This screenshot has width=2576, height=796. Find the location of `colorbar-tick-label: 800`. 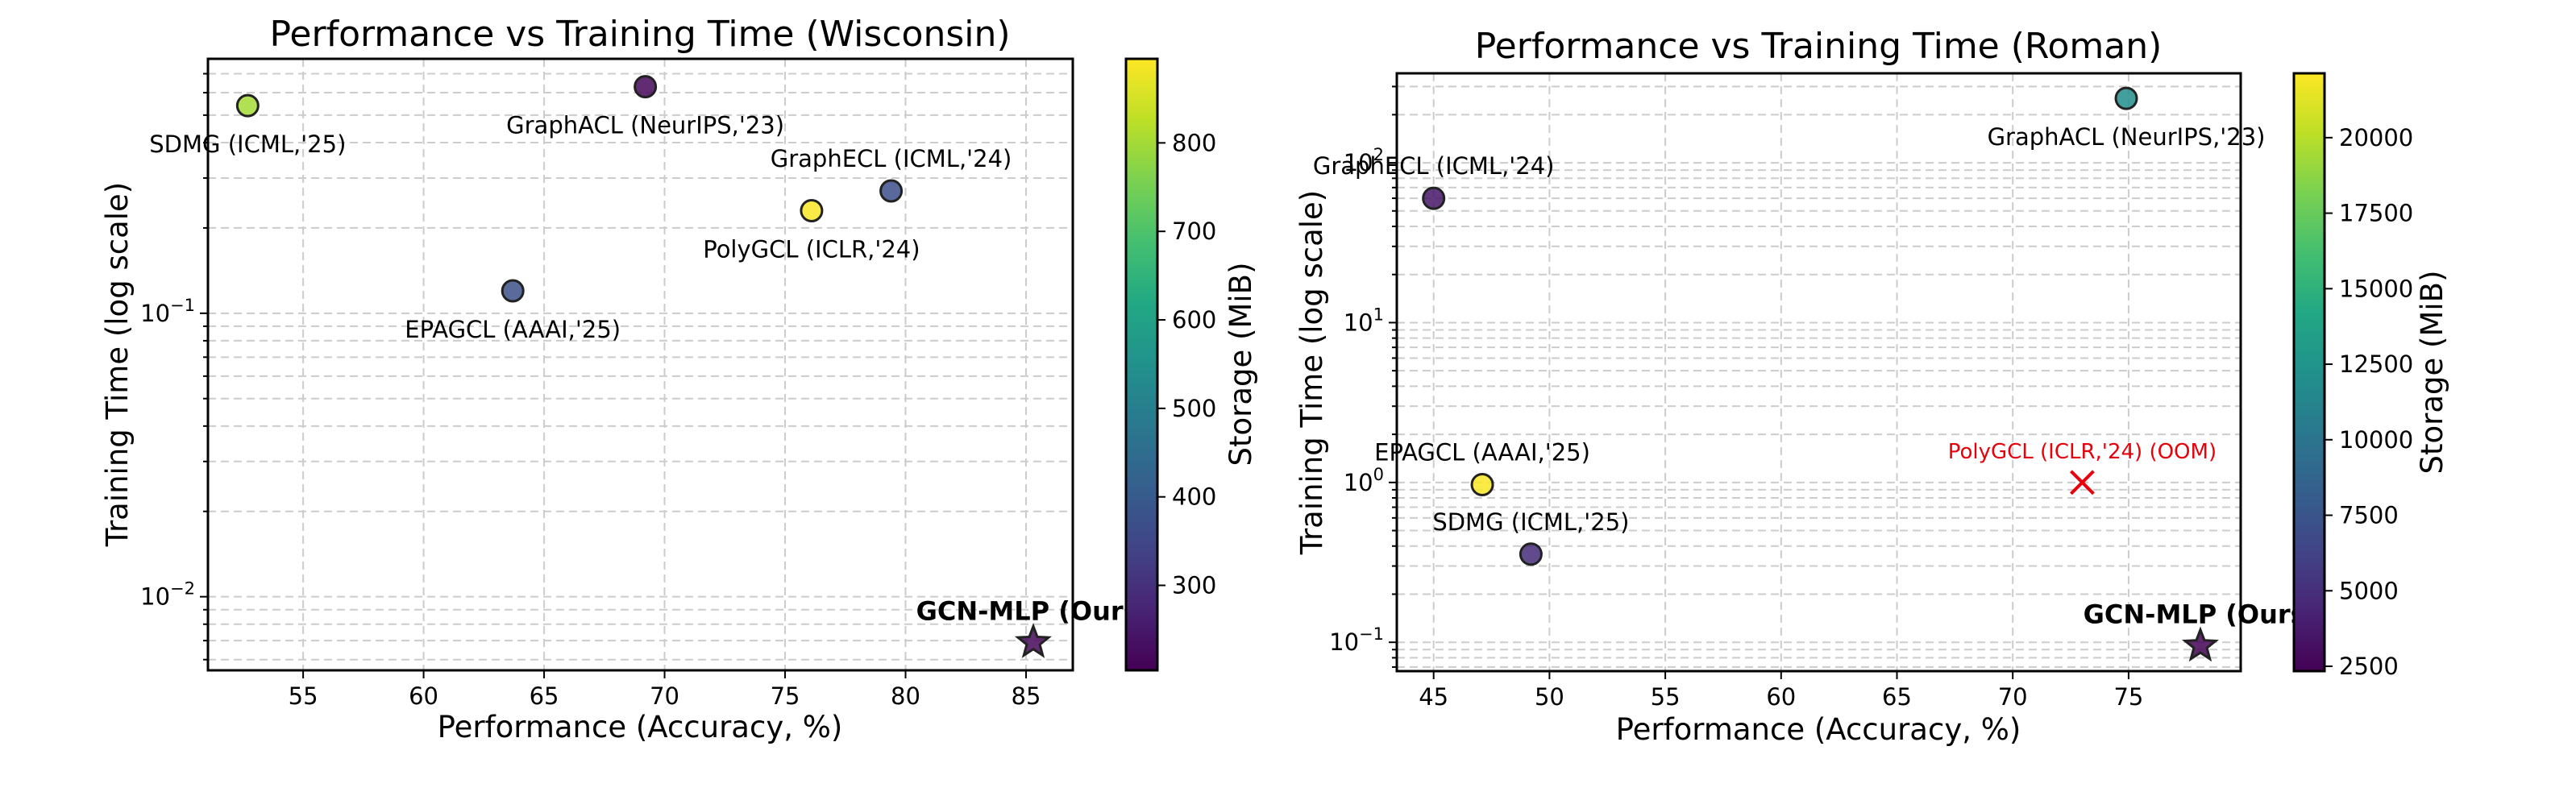

colorbar-tick-label: 800 is located at coordinates (1194, 142).